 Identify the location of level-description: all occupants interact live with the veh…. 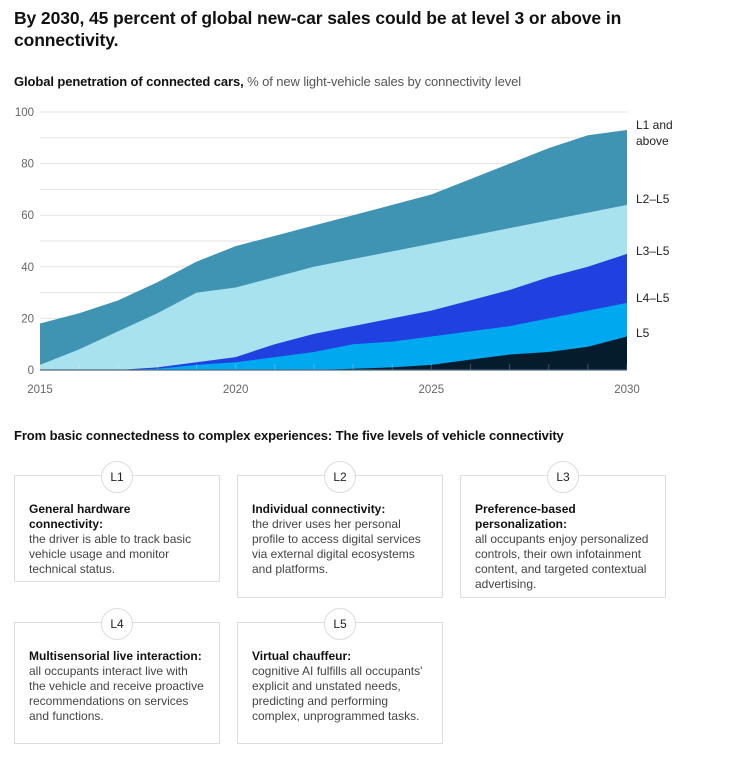
(116, 693).